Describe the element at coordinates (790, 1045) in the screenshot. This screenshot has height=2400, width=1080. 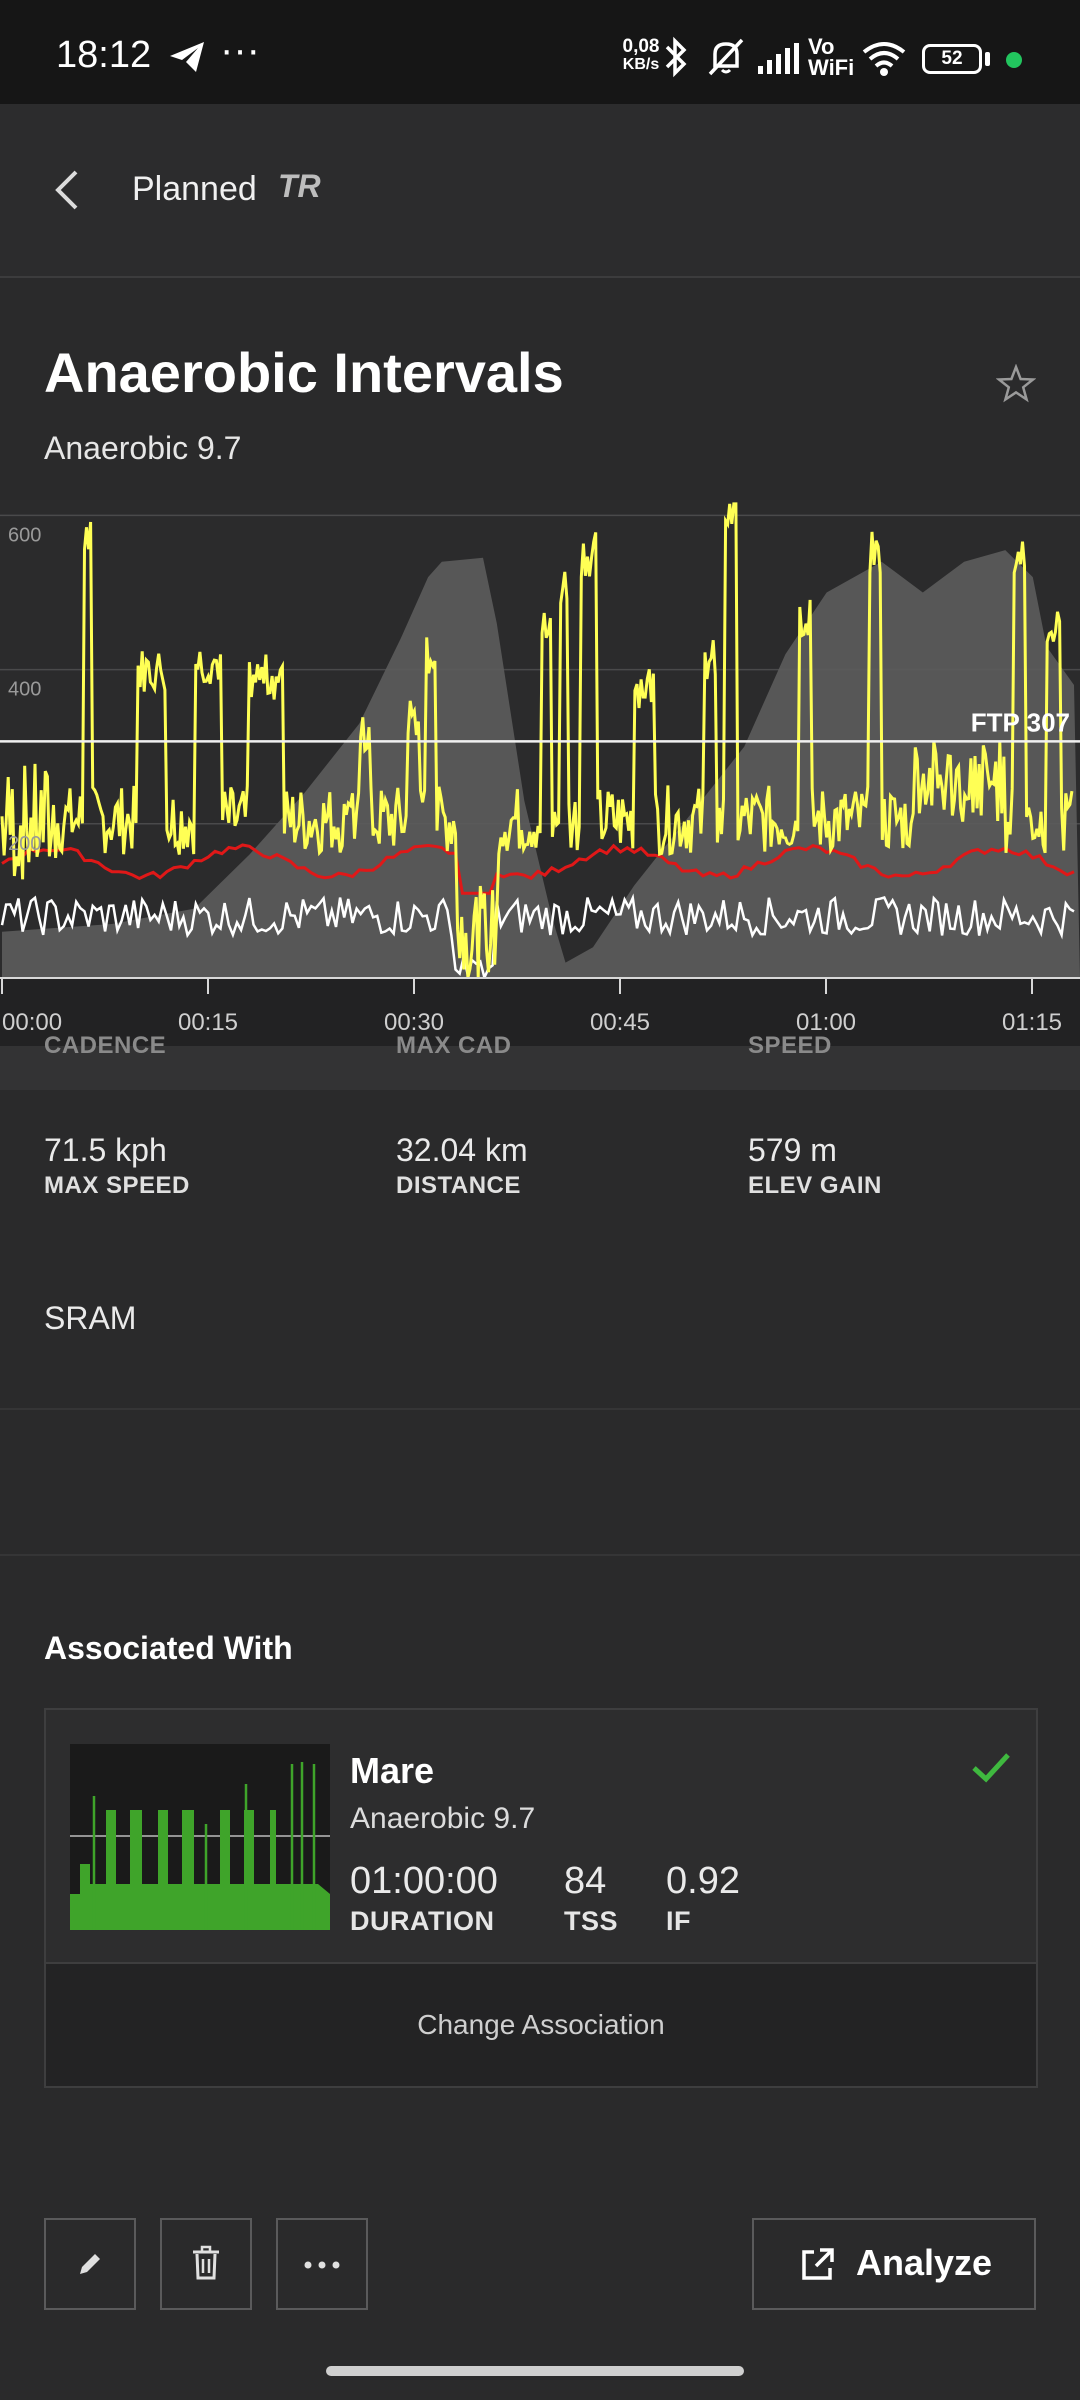
I see `speed-label: SPEED` at that location.